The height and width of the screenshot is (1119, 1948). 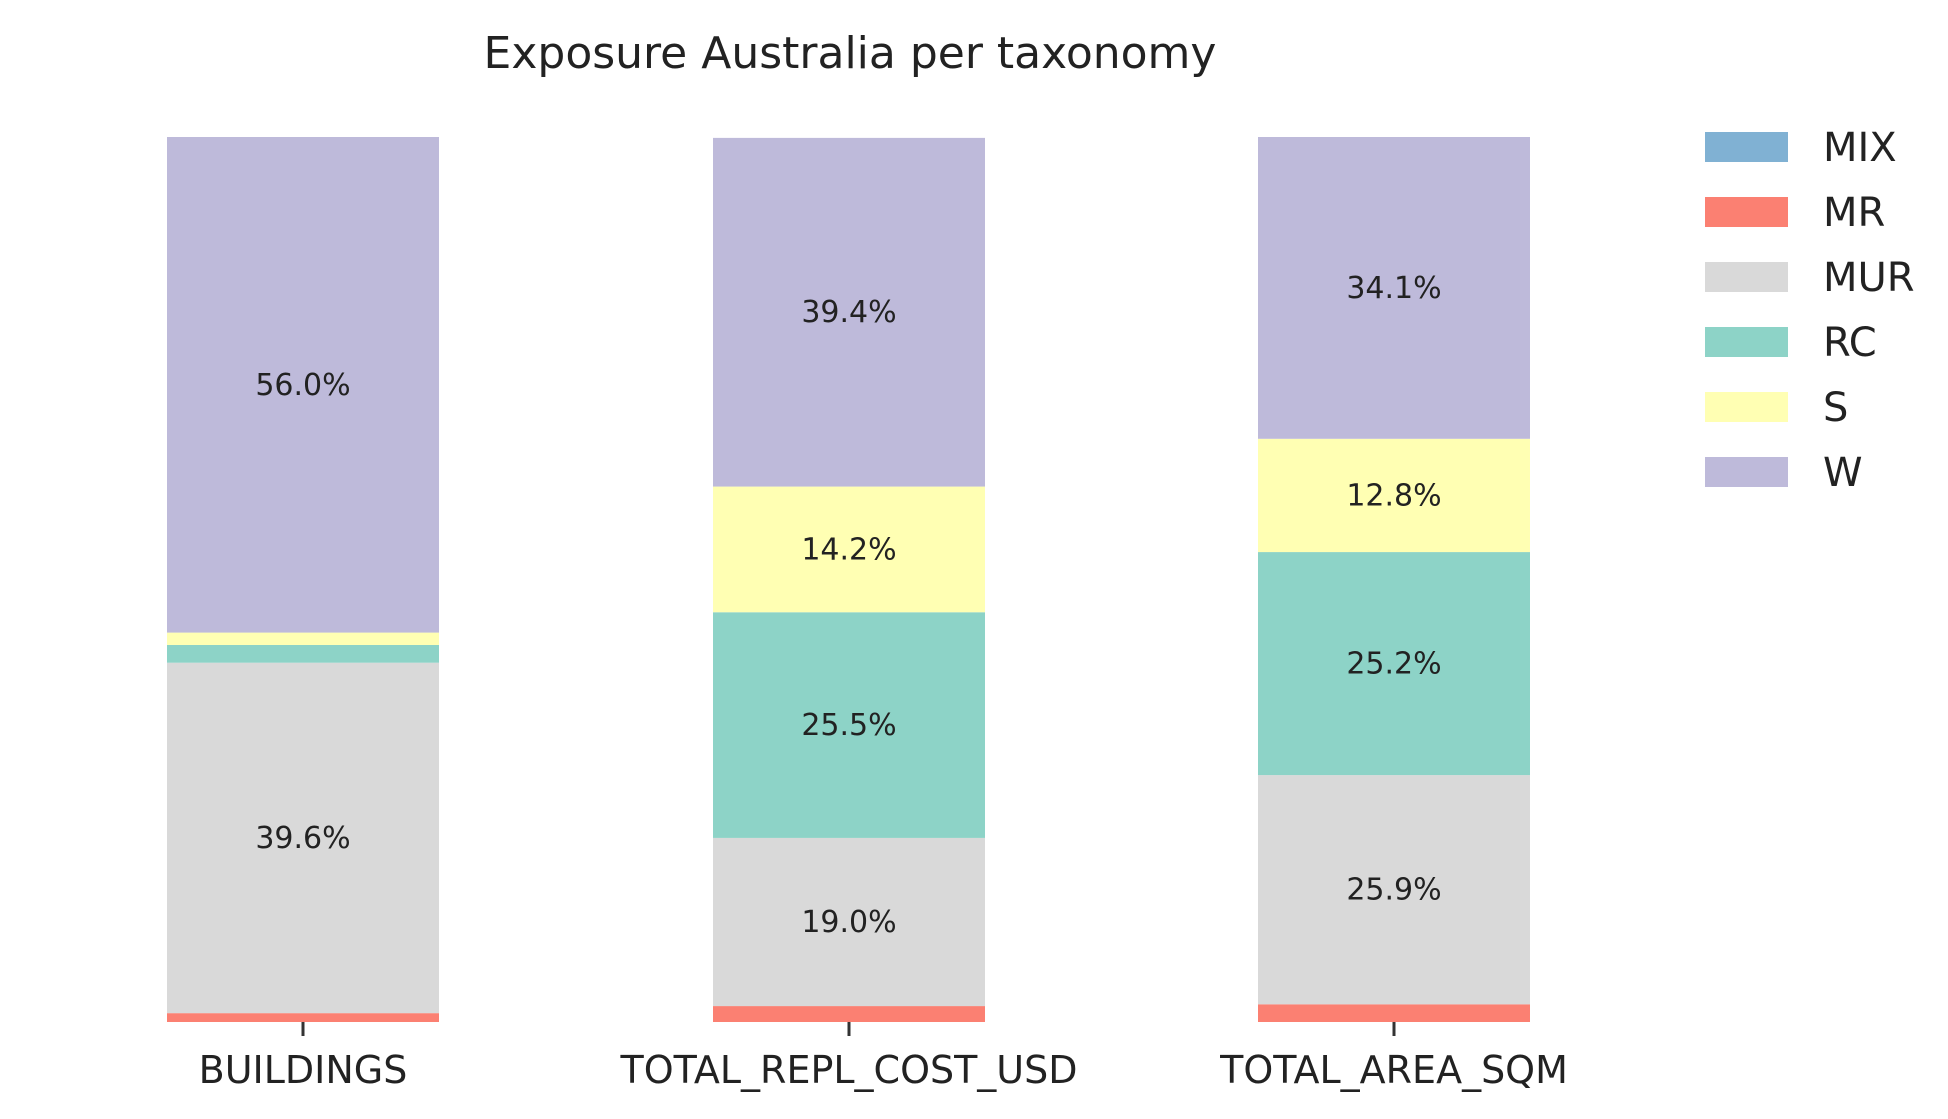 What do you see at coordinates (1394, 1013) in the screenshot?
I see `bar-total-area-sqm-mr` at bounding box center [1394, 1013].